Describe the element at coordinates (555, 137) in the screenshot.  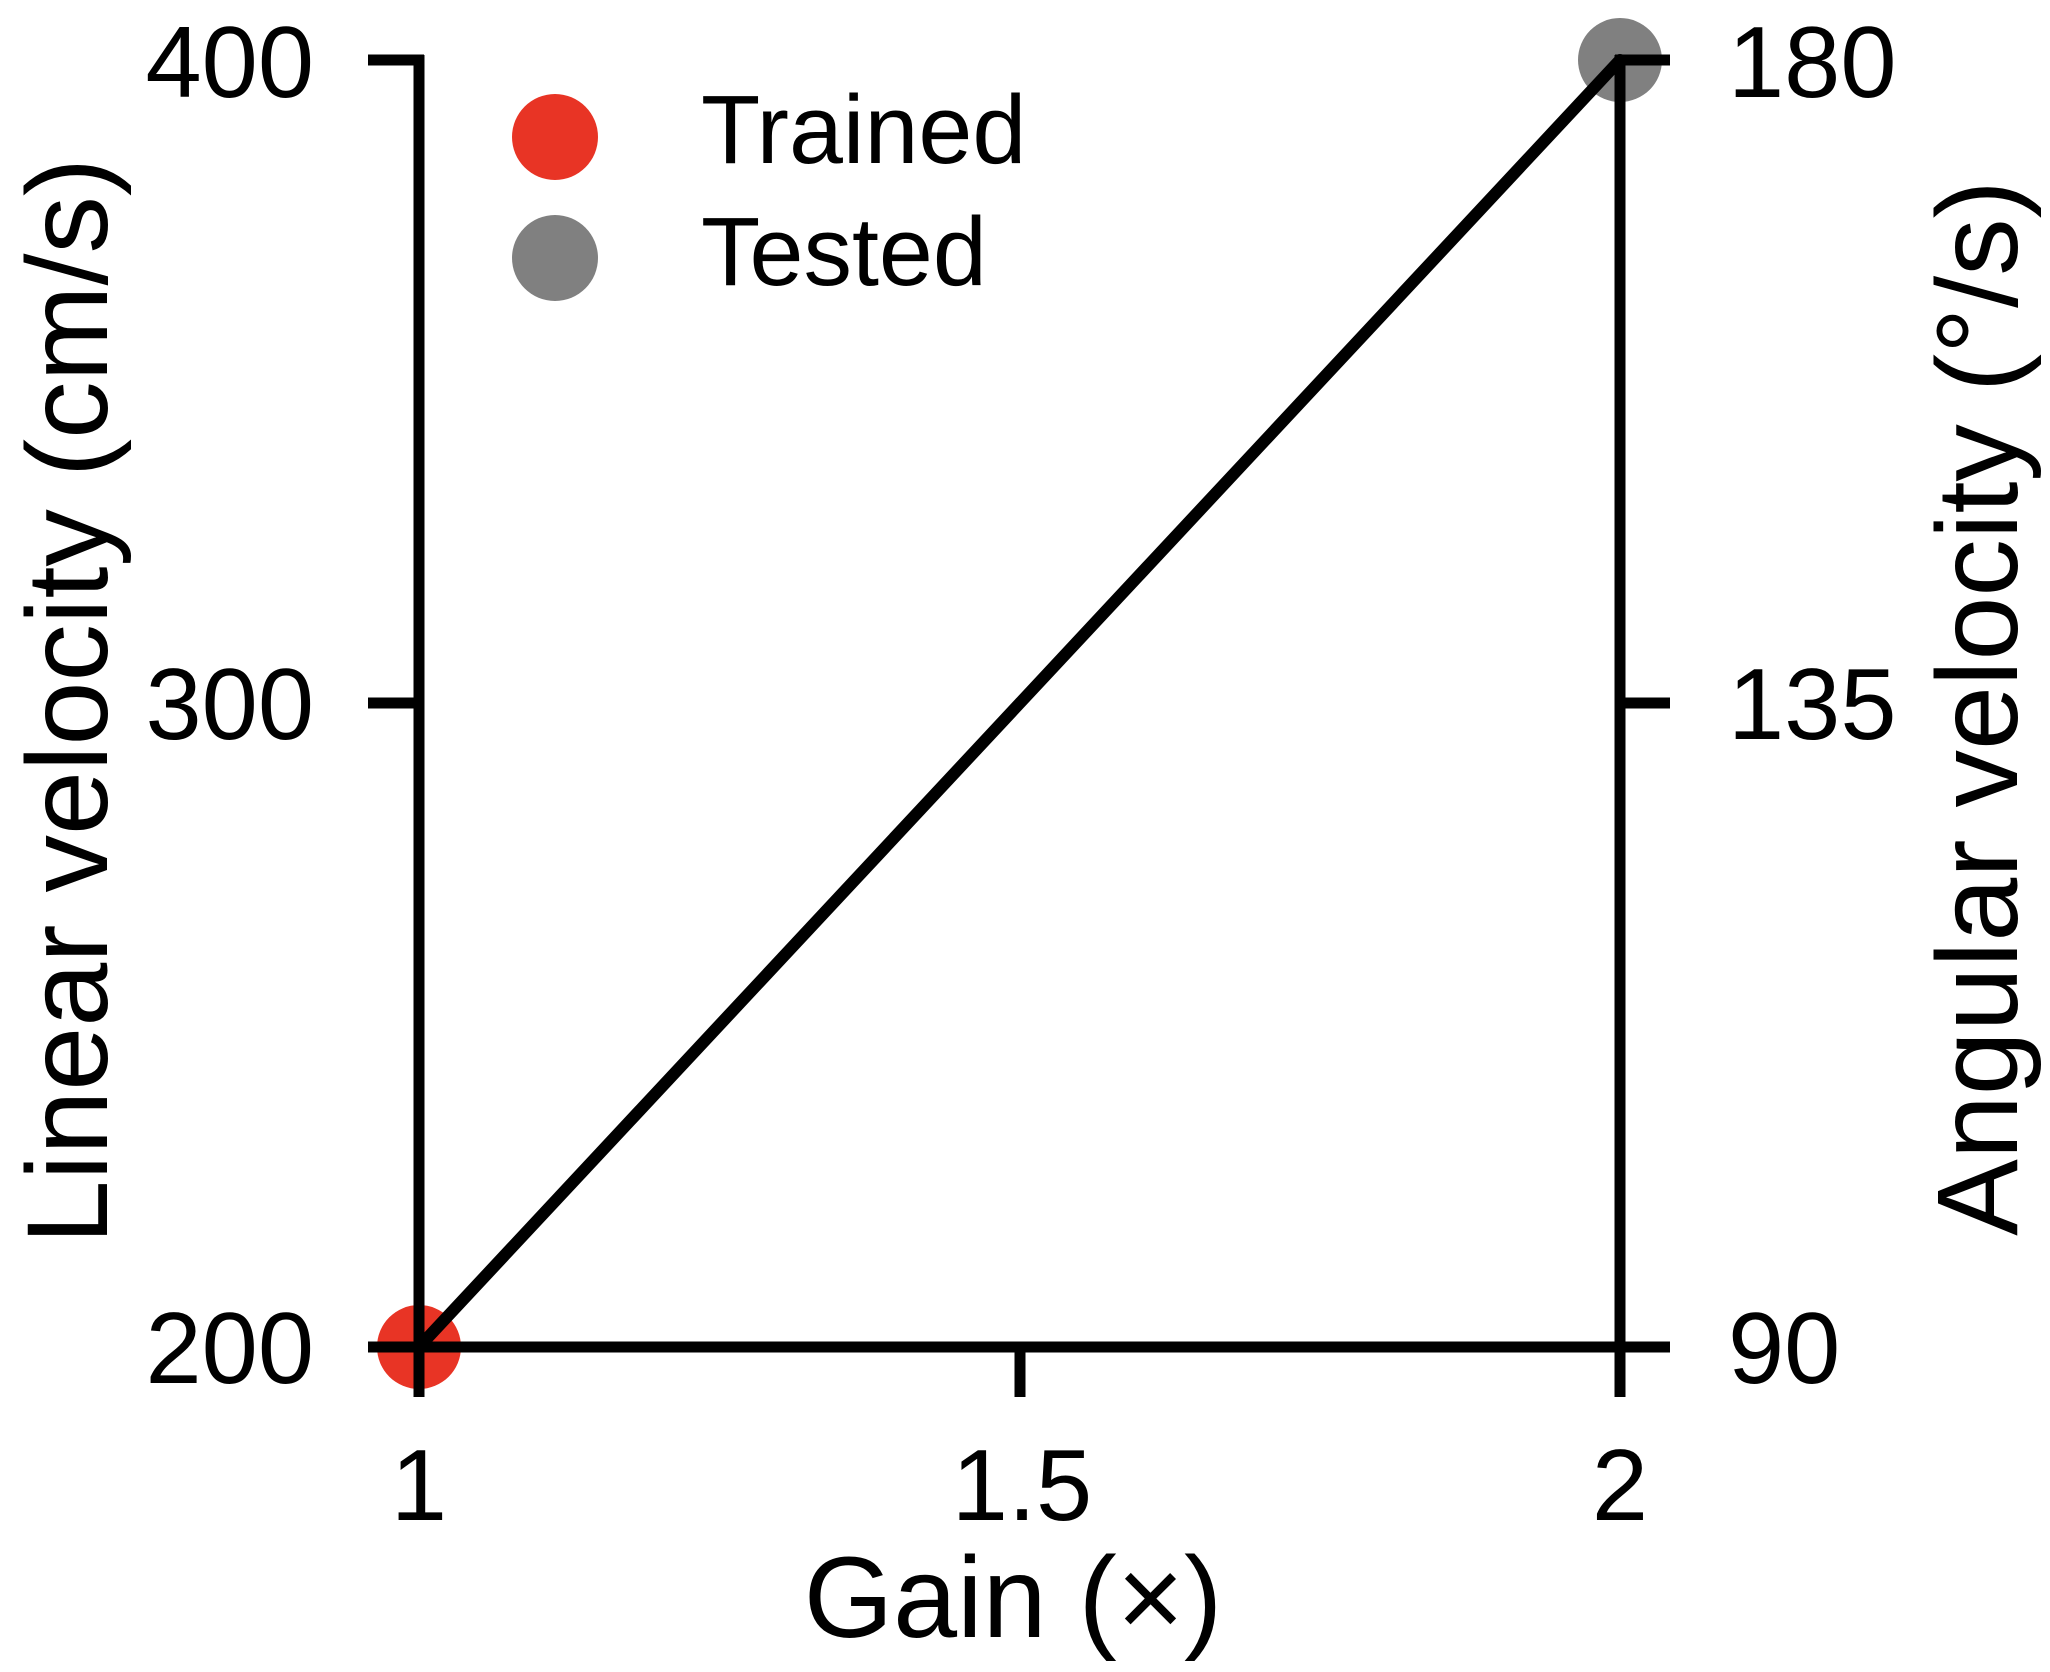
I see `legend-trained-marker-icon` at that location.